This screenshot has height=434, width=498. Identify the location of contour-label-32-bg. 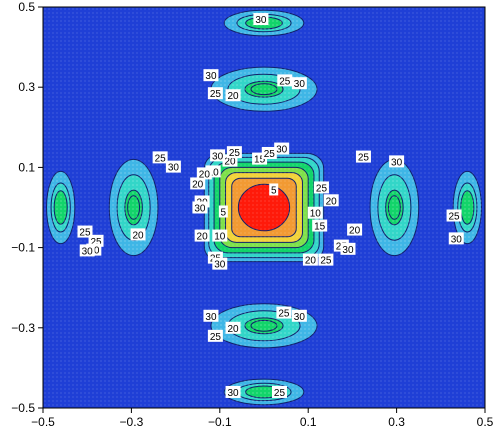
(220, 235).